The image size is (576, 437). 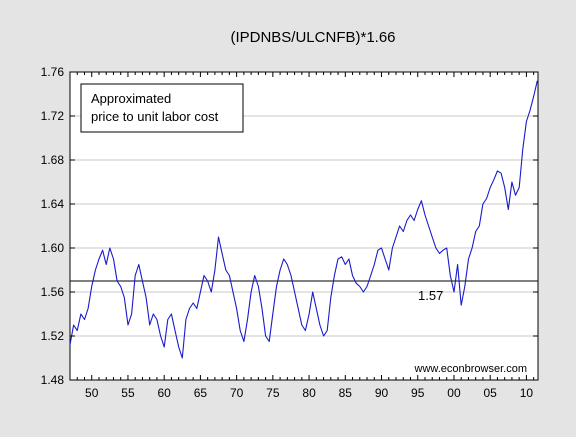 I want to click on x-tick-label: 70, so click(x=237, y=393).